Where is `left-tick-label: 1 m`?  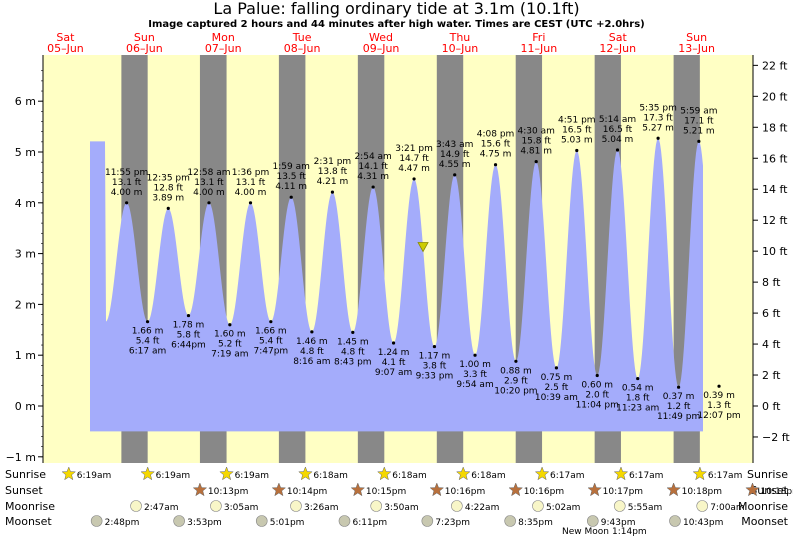 left-tick-label: 1 m is located at coordinates (25, 355).